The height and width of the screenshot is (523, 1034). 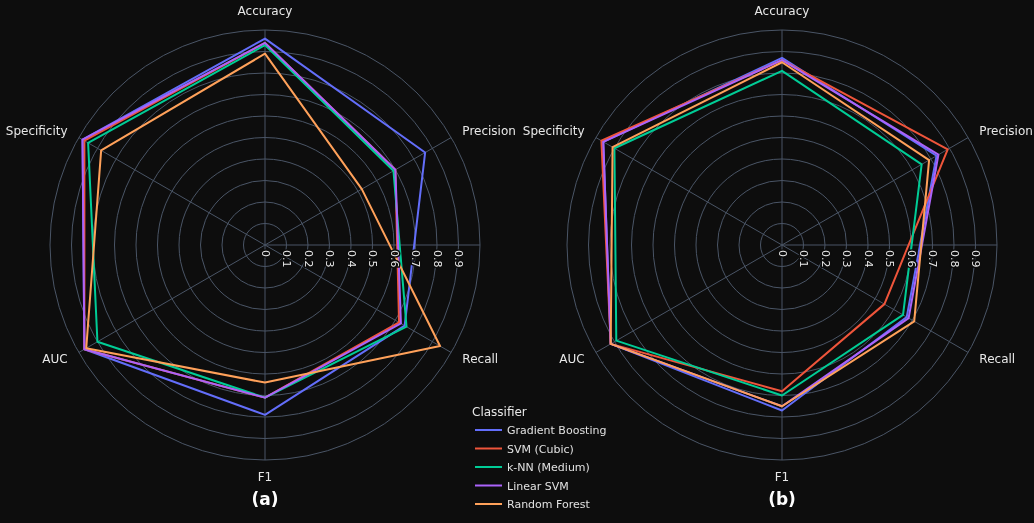 I want to click on text: (b), so click(x=782, y=499).